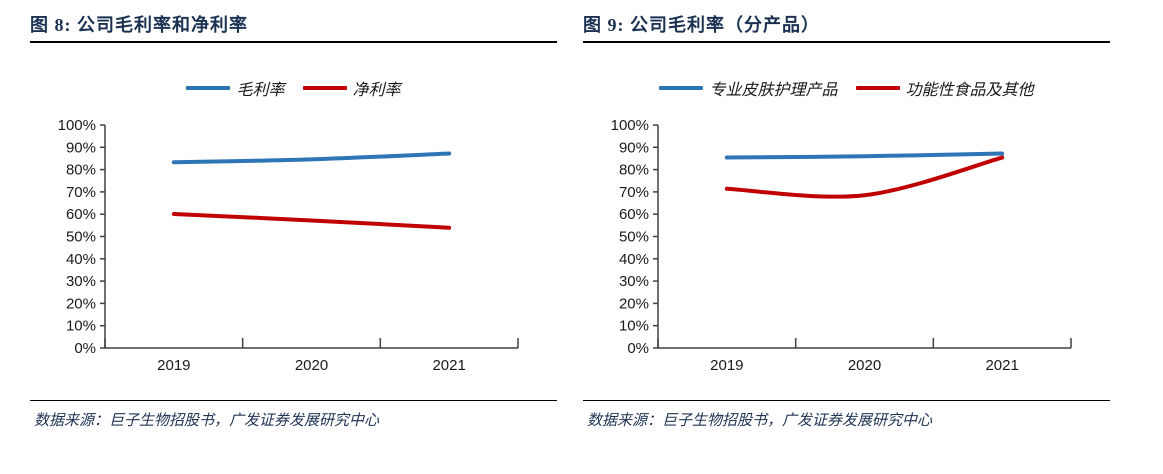 This screenshot has height=474, width=1163. I want to click on legend-label: 毛利率, so click(260, 89).